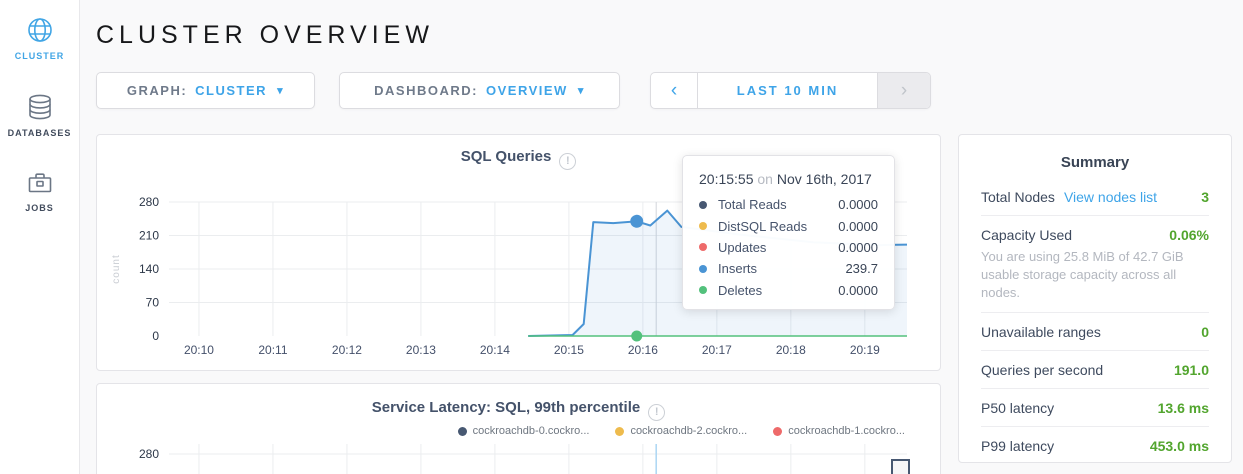  I want to click on graph-dropdown: GRAPH: CLUSTER ▾, so click(205, 90).